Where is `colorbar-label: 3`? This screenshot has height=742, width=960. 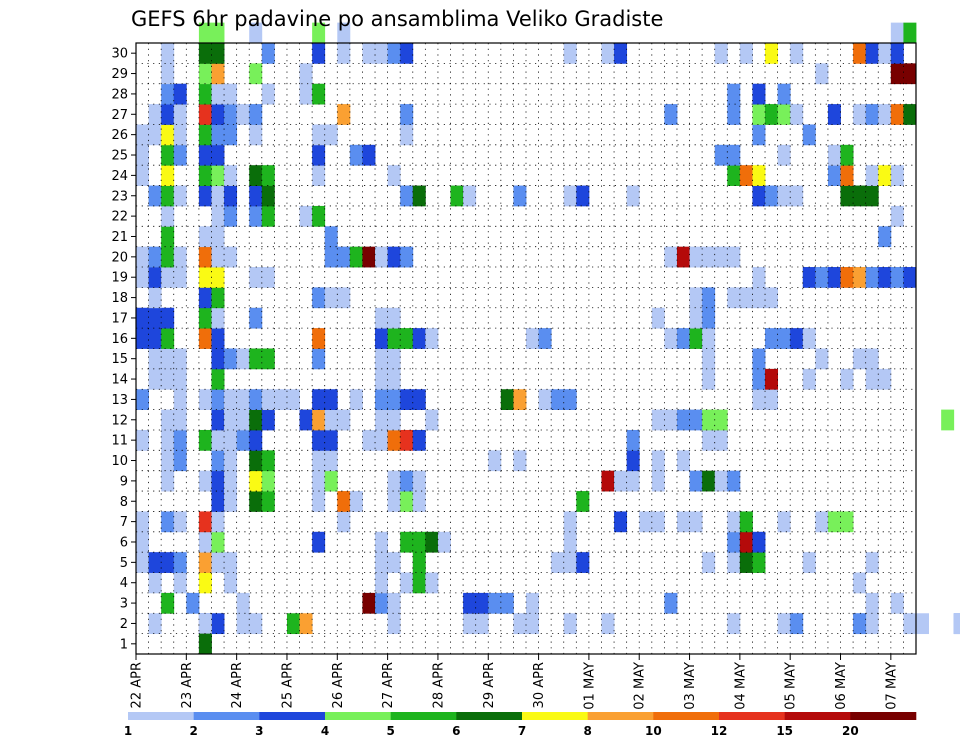
colorbar-label: 3 is located at coordinates (259, 731).